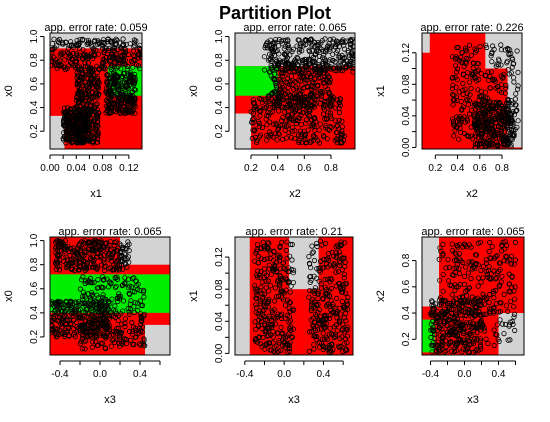 This screenshot has height=422, width=550. What do you see at coordinates (294, 28) in the screenshot?
I see `panel-title: app. error rate: 0.065` at bounding box center [294, 28].